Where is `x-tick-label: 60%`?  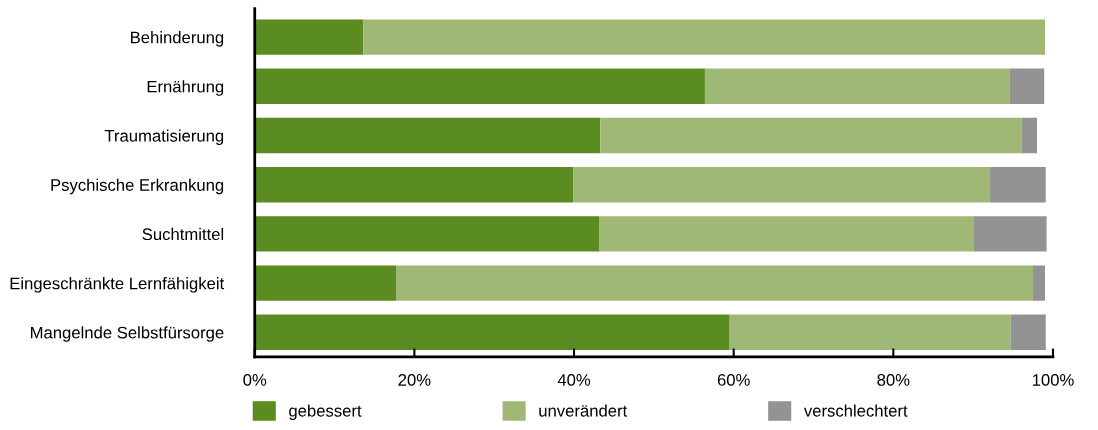
x-tick-label: 60% is located at coordinates (733, 380).